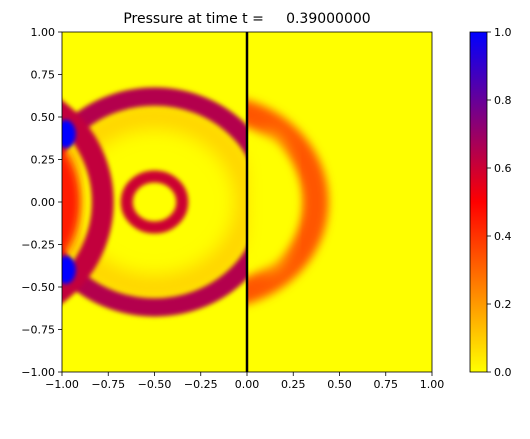  Describe the element at coordinates (38, 287) in the screenshot. I see `y-tick-label: −0.50` at that location.